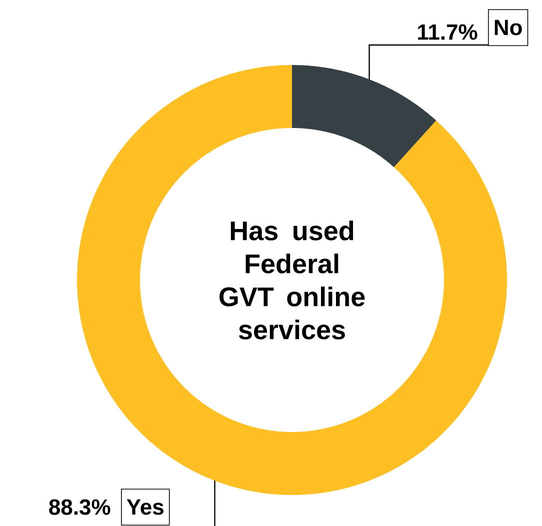 Image resolution: width=542 pixels, height=526 pixels. Describe the element at coordinates (508, 28) in the screenshot. I see `slice-label: No` at that location.